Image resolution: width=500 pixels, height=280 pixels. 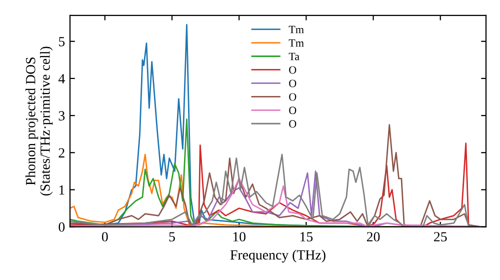 I want to click on legend-label: Ta, so click(x=294, y=56).